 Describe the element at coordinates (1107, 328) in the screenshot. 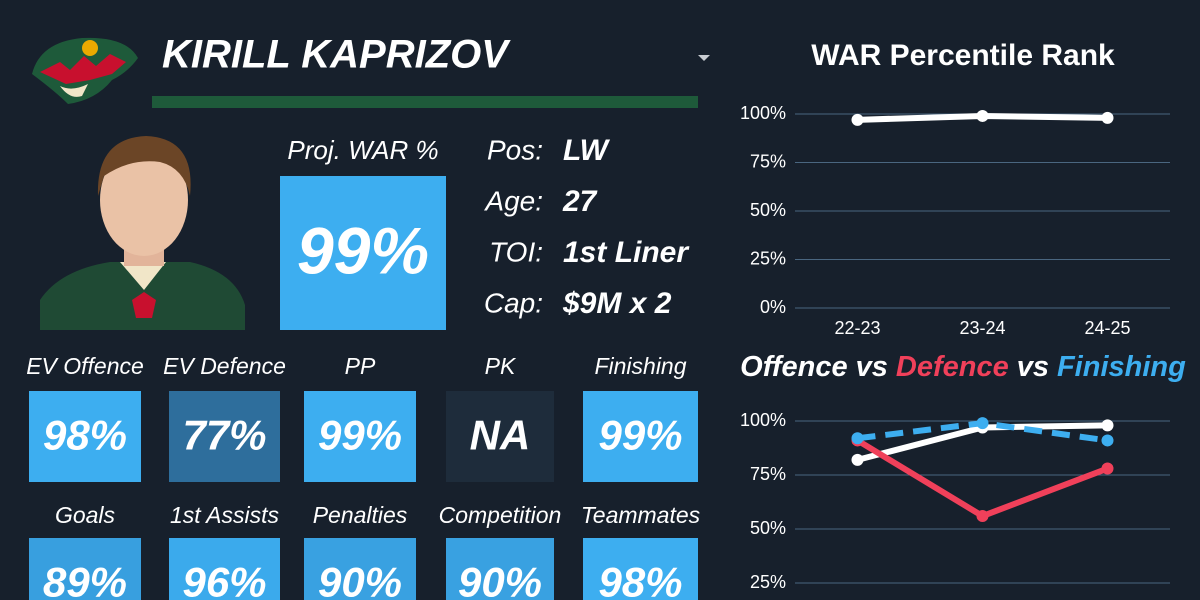

I see `x-tick-label: 24-25` at that location.